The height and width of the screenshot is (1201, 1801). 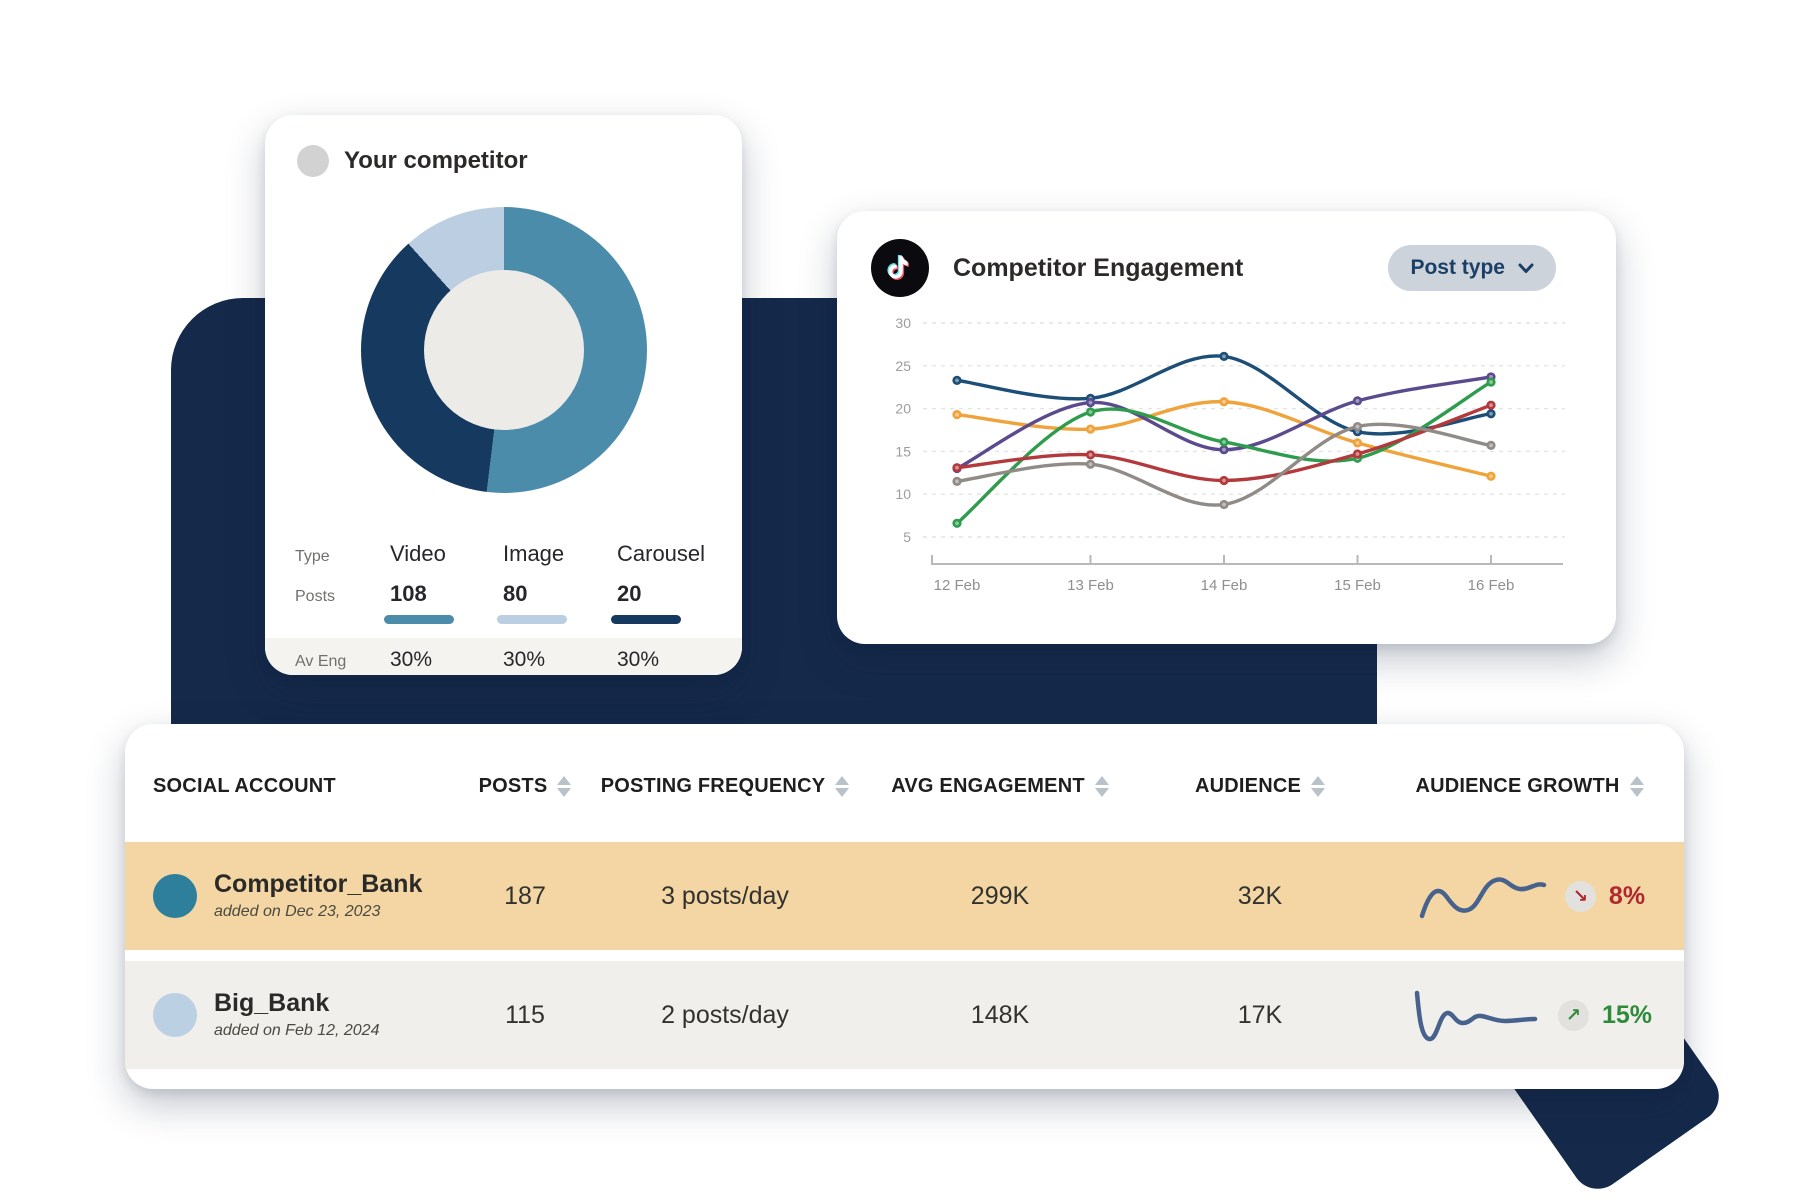 I want to click on svg-text: 25, so click(x=903, y=366).